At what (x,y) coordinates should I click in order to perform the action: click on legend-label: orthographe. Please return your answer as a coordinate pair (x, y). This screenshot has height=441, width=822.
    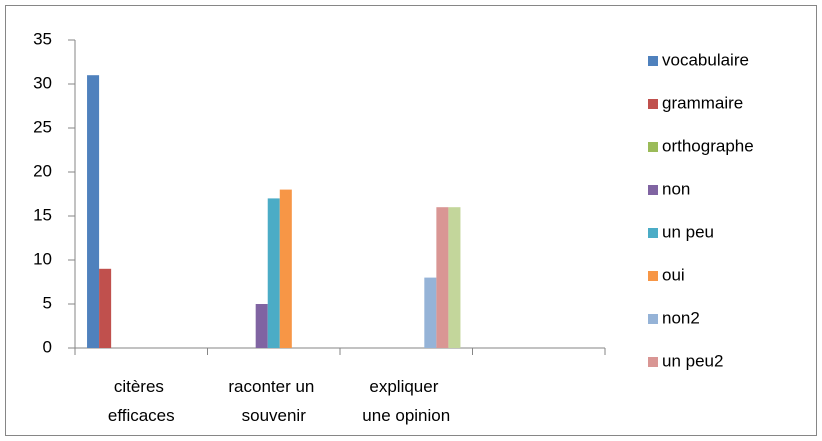
    Looking at the image, I should click on (708, 145).